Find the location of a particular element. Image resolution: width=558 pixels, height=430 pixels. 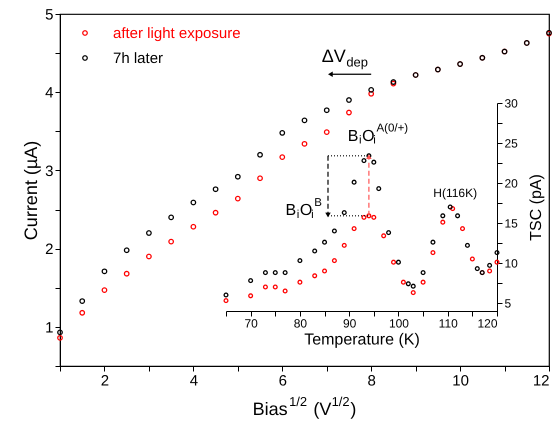

y-tick-label: 30 is located at coordinates (511, 103).